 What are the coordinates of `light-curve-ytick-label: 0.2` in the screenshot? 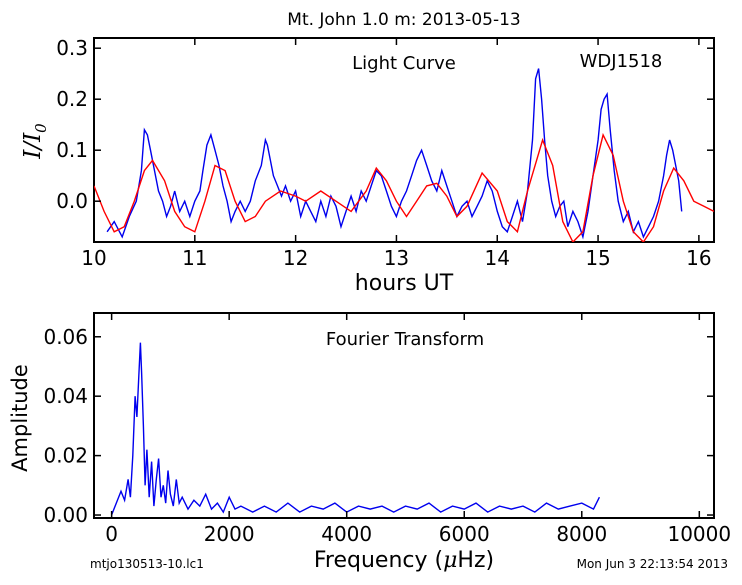 It's located at (72, 99).